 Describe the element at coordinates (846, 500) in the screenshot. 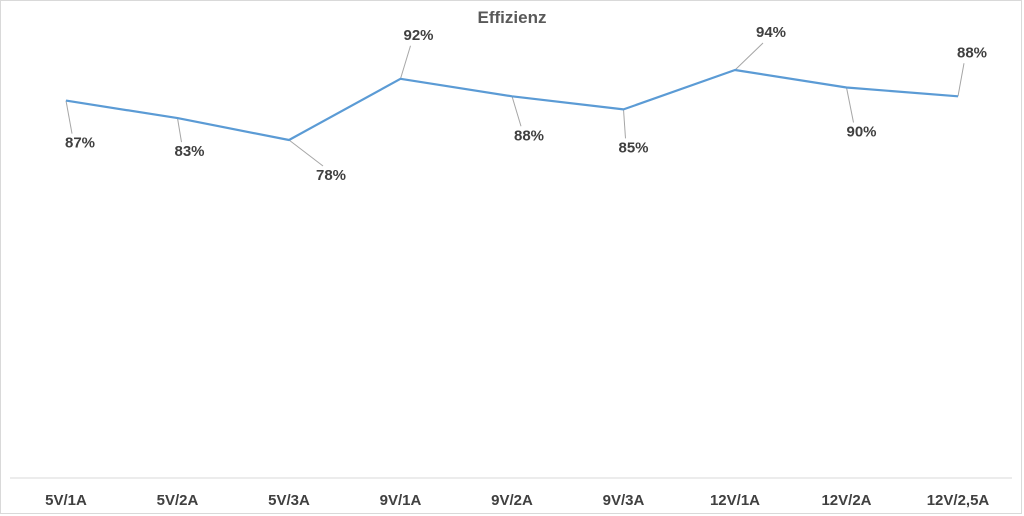

I see `x-tick-label: 12V/2A` at that location.